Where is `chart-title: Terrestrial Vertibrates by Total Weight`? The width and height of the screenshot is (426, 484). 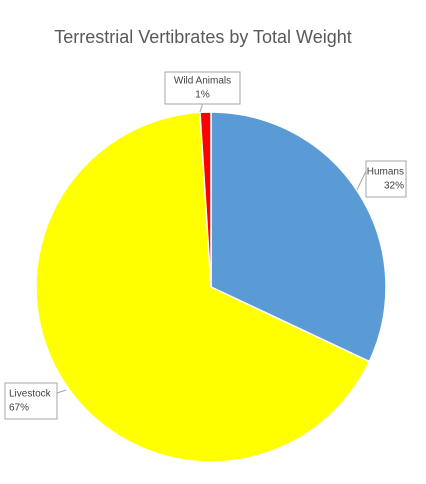 chart-title: Terrestrial Vertibrates by Total Weight is located at coordinates (202, 37).